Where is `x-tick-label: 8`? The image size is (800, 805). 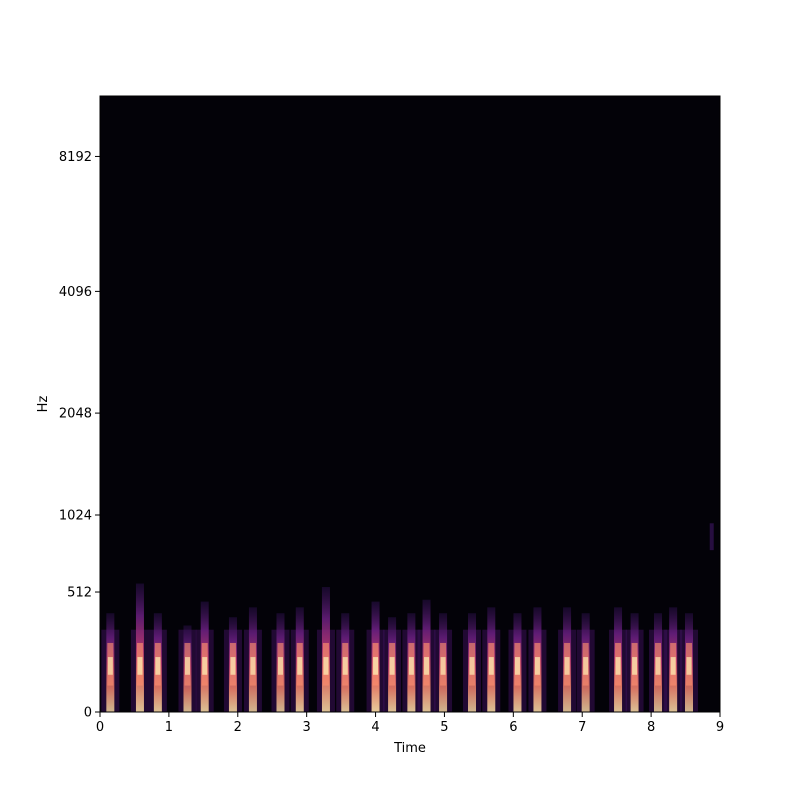
x-tick-label: 8 is located at coordinates (651, 727).